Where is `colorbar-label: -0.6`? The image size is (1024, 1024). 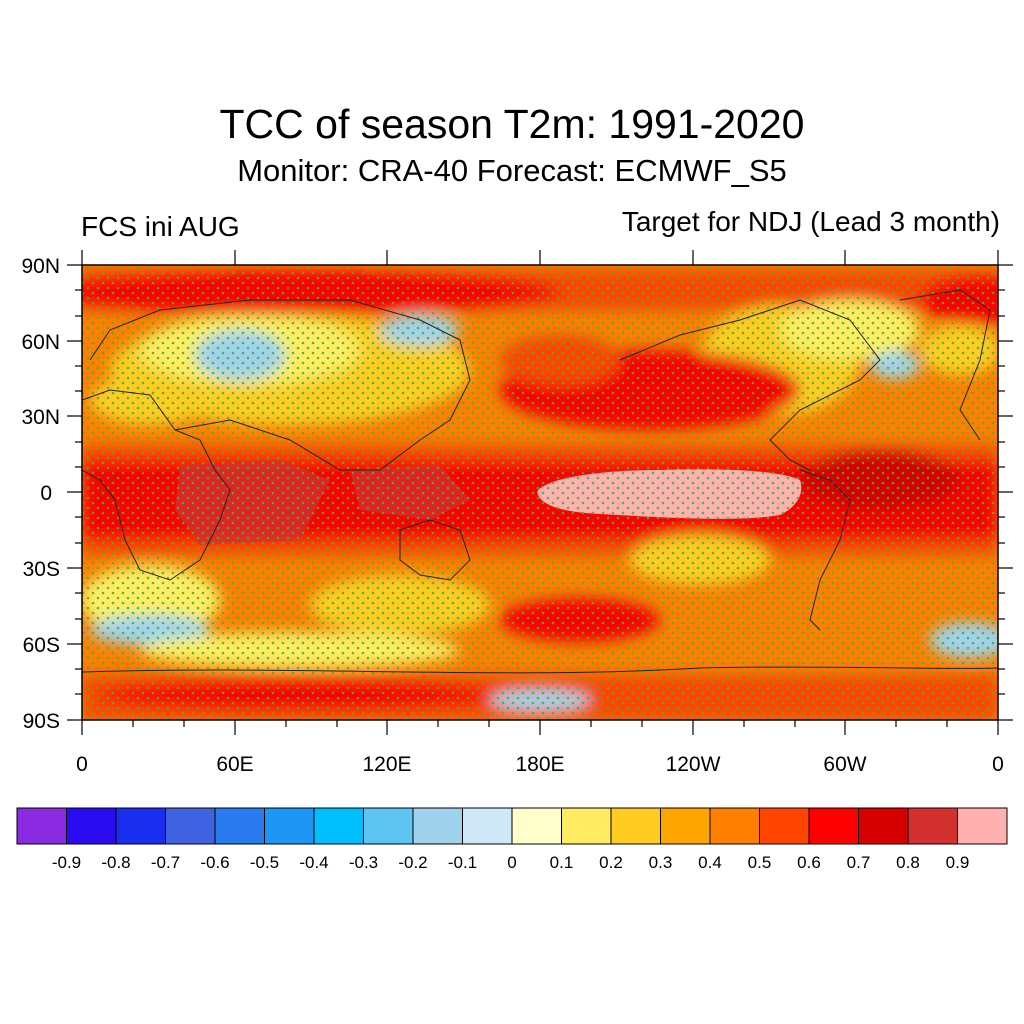
colorbar-label: -0.6 is located at coordinates (214, 862).